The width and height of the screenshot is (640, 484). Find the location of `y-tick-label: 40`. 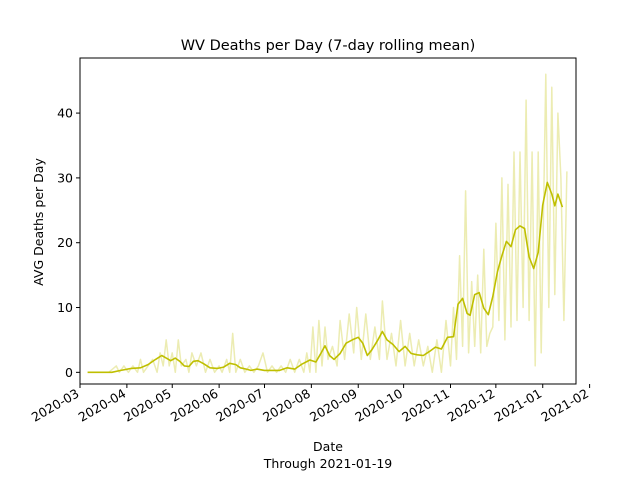

y-tick-label: 40 is located at coordinates (65, 113).